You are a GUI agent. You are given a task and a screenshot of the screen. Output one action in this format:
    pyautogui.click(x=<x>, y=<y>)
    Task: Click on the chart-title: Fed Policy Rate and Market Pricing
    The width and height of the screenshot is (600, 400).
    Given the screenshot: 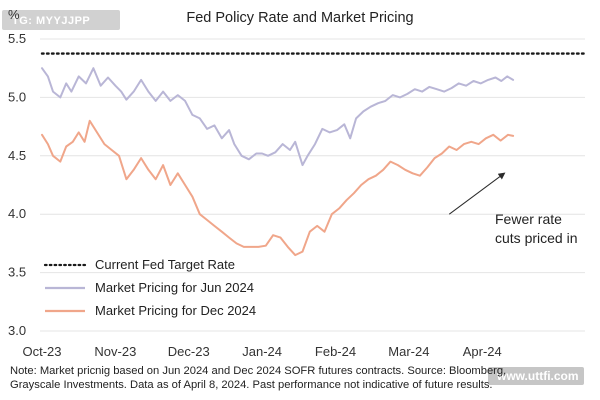 What is the action you would take?
    pyautogui.click(x=299, y=18)
    